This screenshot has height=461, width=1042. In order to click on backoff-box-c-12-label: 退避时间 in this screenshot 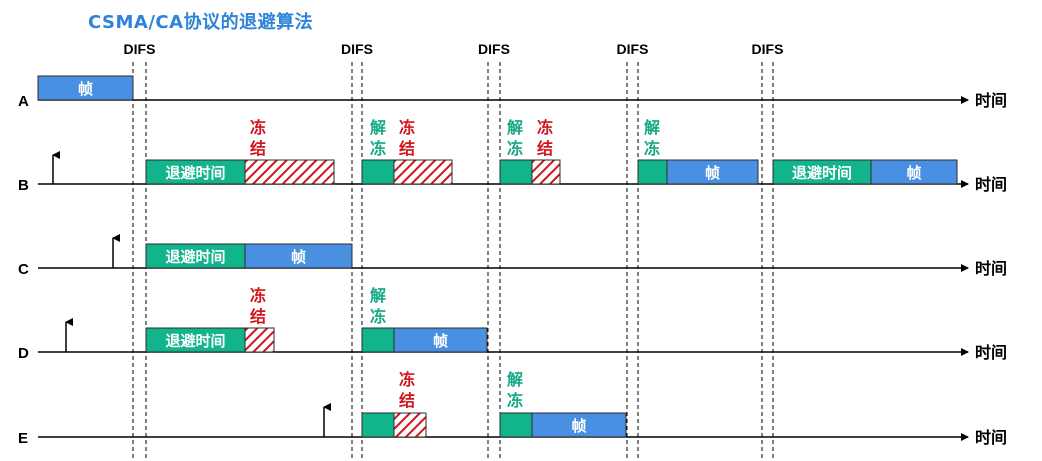, I will do `click(195, 257)`.